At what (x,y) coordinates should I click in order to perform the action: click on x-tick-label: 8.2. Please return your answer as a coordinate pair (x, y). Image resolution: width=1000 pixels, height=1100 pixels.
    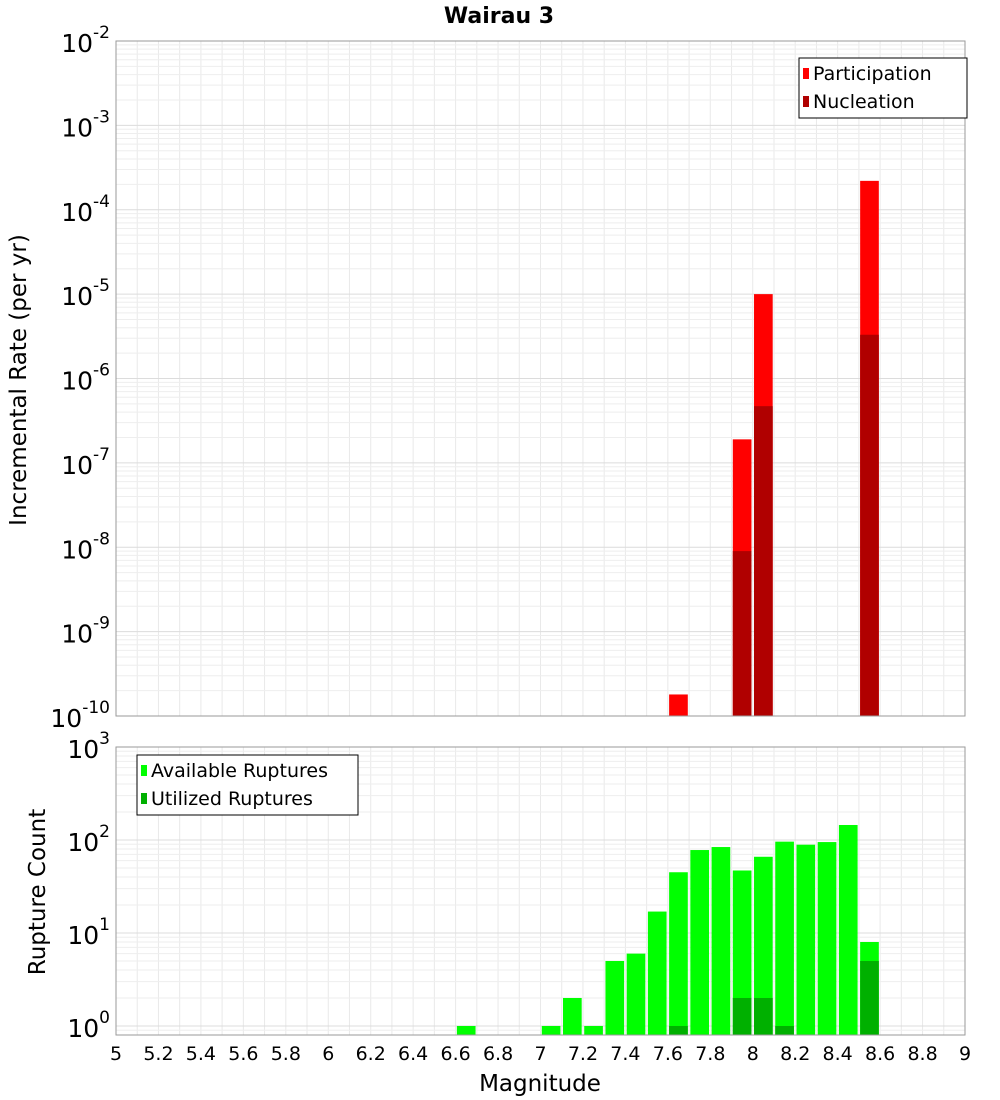
    Looking at the image, I should click on (795, 1054).